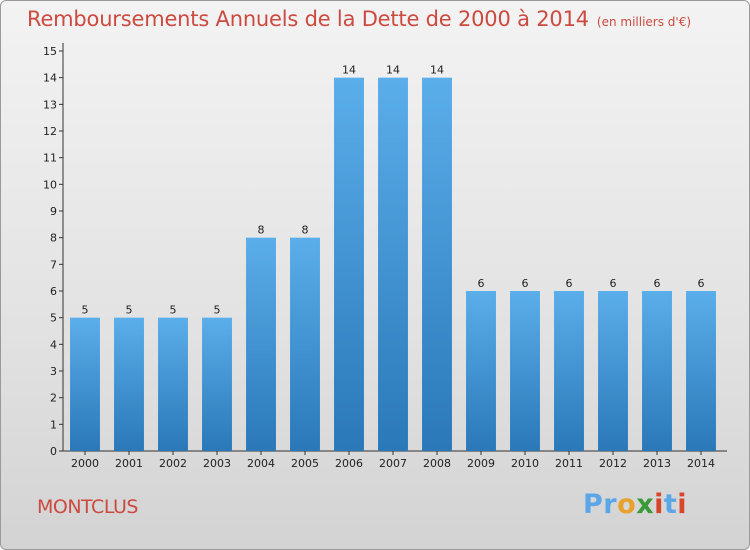 Image resolution: width=750 pixels, height=550 pixels. I want to click on y-tick-label: 9, so click(53, 211).